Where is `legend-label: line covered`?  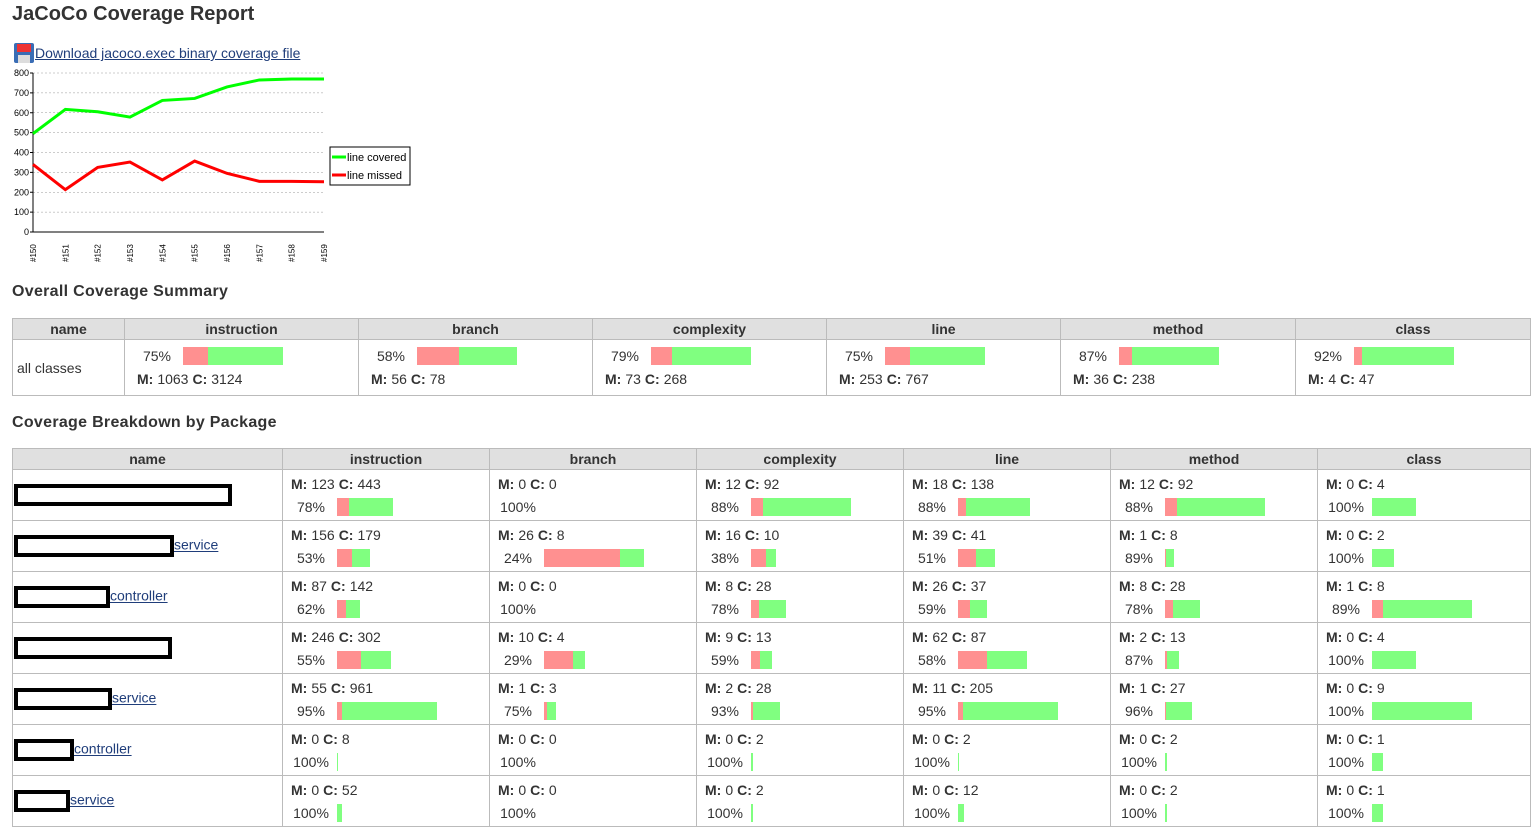 legend-label: line covered is located at coordinates (376, 158).